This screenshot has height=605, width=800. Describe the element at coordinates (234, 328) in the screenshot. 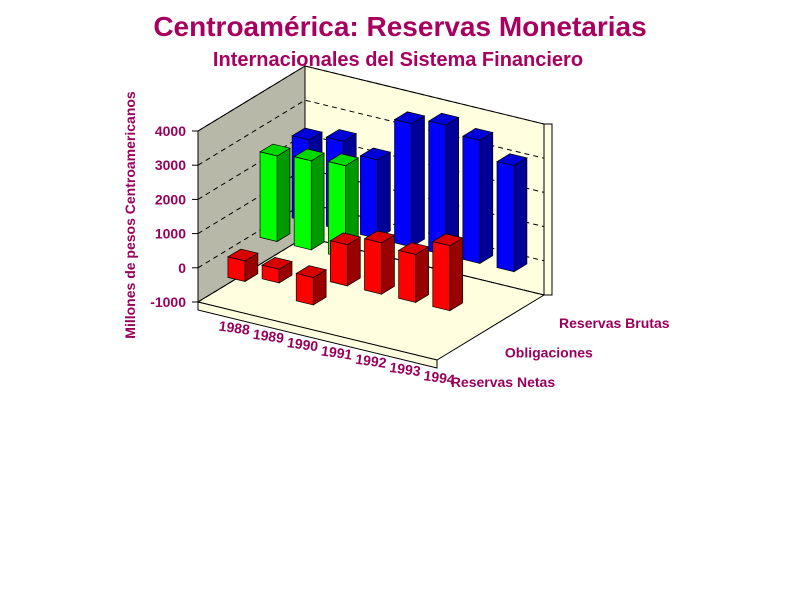

I see `x-tick-label: 1988` at that location.